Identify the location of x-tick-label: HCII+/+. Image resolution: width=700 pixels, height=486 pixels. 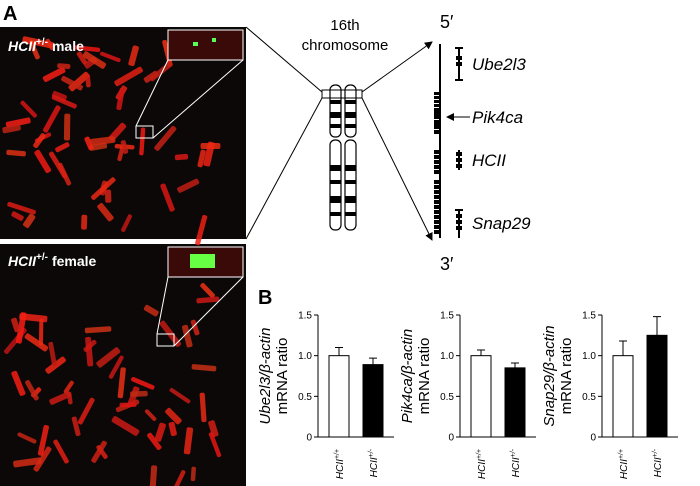
(340, 464).